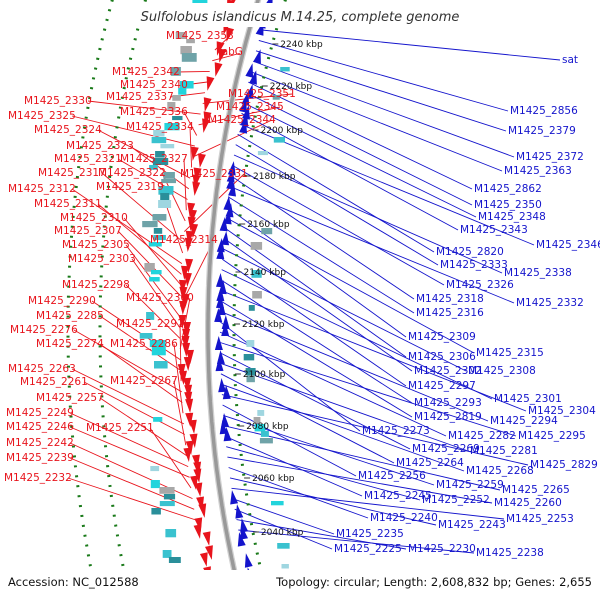 The width and height of the screenshot is (600, 600). What do you see at coordinates (442, 357) in the screenshot?
I see `gene-label-reverse: M1425_2306` at bounding box center [442, 357].